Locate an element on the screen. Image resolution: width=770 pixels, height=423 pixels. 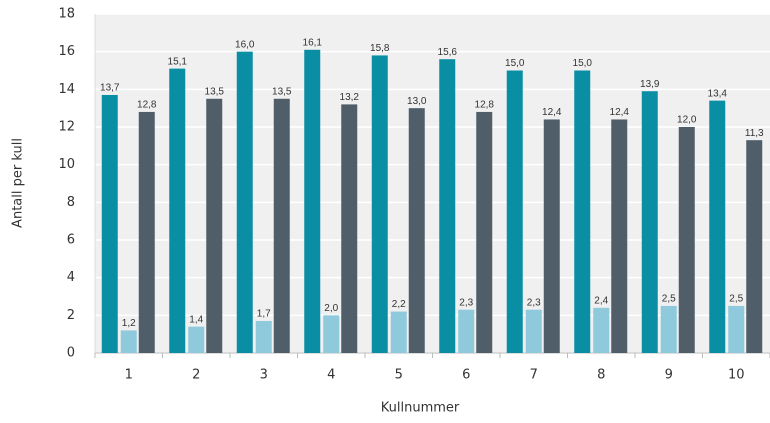
value-label: 13,2 is located at coordinates (350, 97).